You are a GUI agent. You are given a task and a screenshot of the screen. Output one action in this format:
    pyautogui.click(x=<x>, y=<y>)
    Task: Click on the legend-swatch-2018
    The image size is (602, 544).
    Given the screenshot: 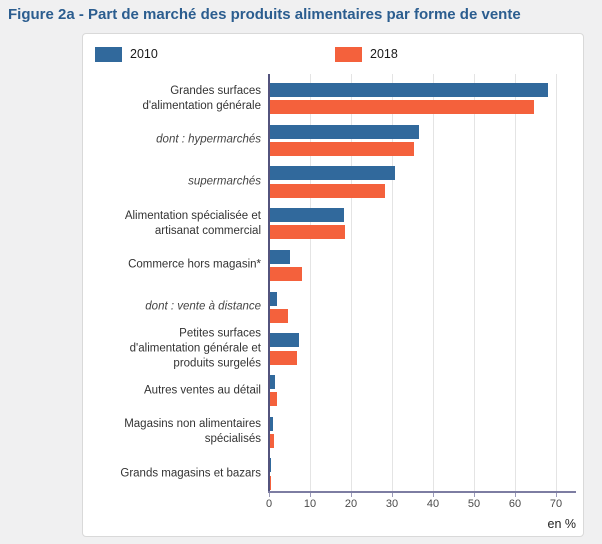 What is the action you would take?
    pyautogui.click(x=348, y=54)
    